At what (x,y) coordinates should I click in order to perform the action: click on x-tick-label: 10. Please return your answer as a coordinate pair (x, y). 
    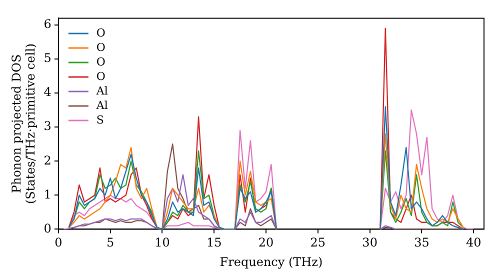
    Looking at the image, I should click on (162, 243).